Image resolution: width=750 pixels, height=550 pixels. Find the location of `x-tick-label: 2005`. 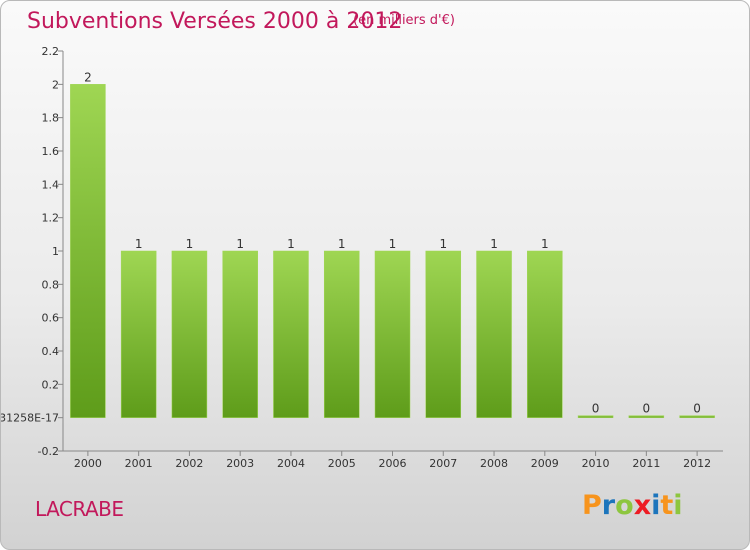

x-tick-label: 2005 is located at coordinates (342, 463).